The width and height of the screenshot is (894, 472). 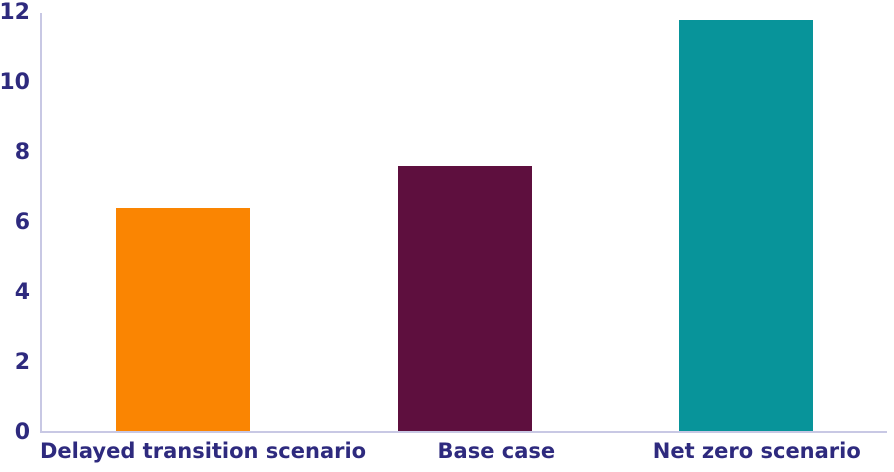 I want to click on bar-base-case, so click(x=464, y=298).